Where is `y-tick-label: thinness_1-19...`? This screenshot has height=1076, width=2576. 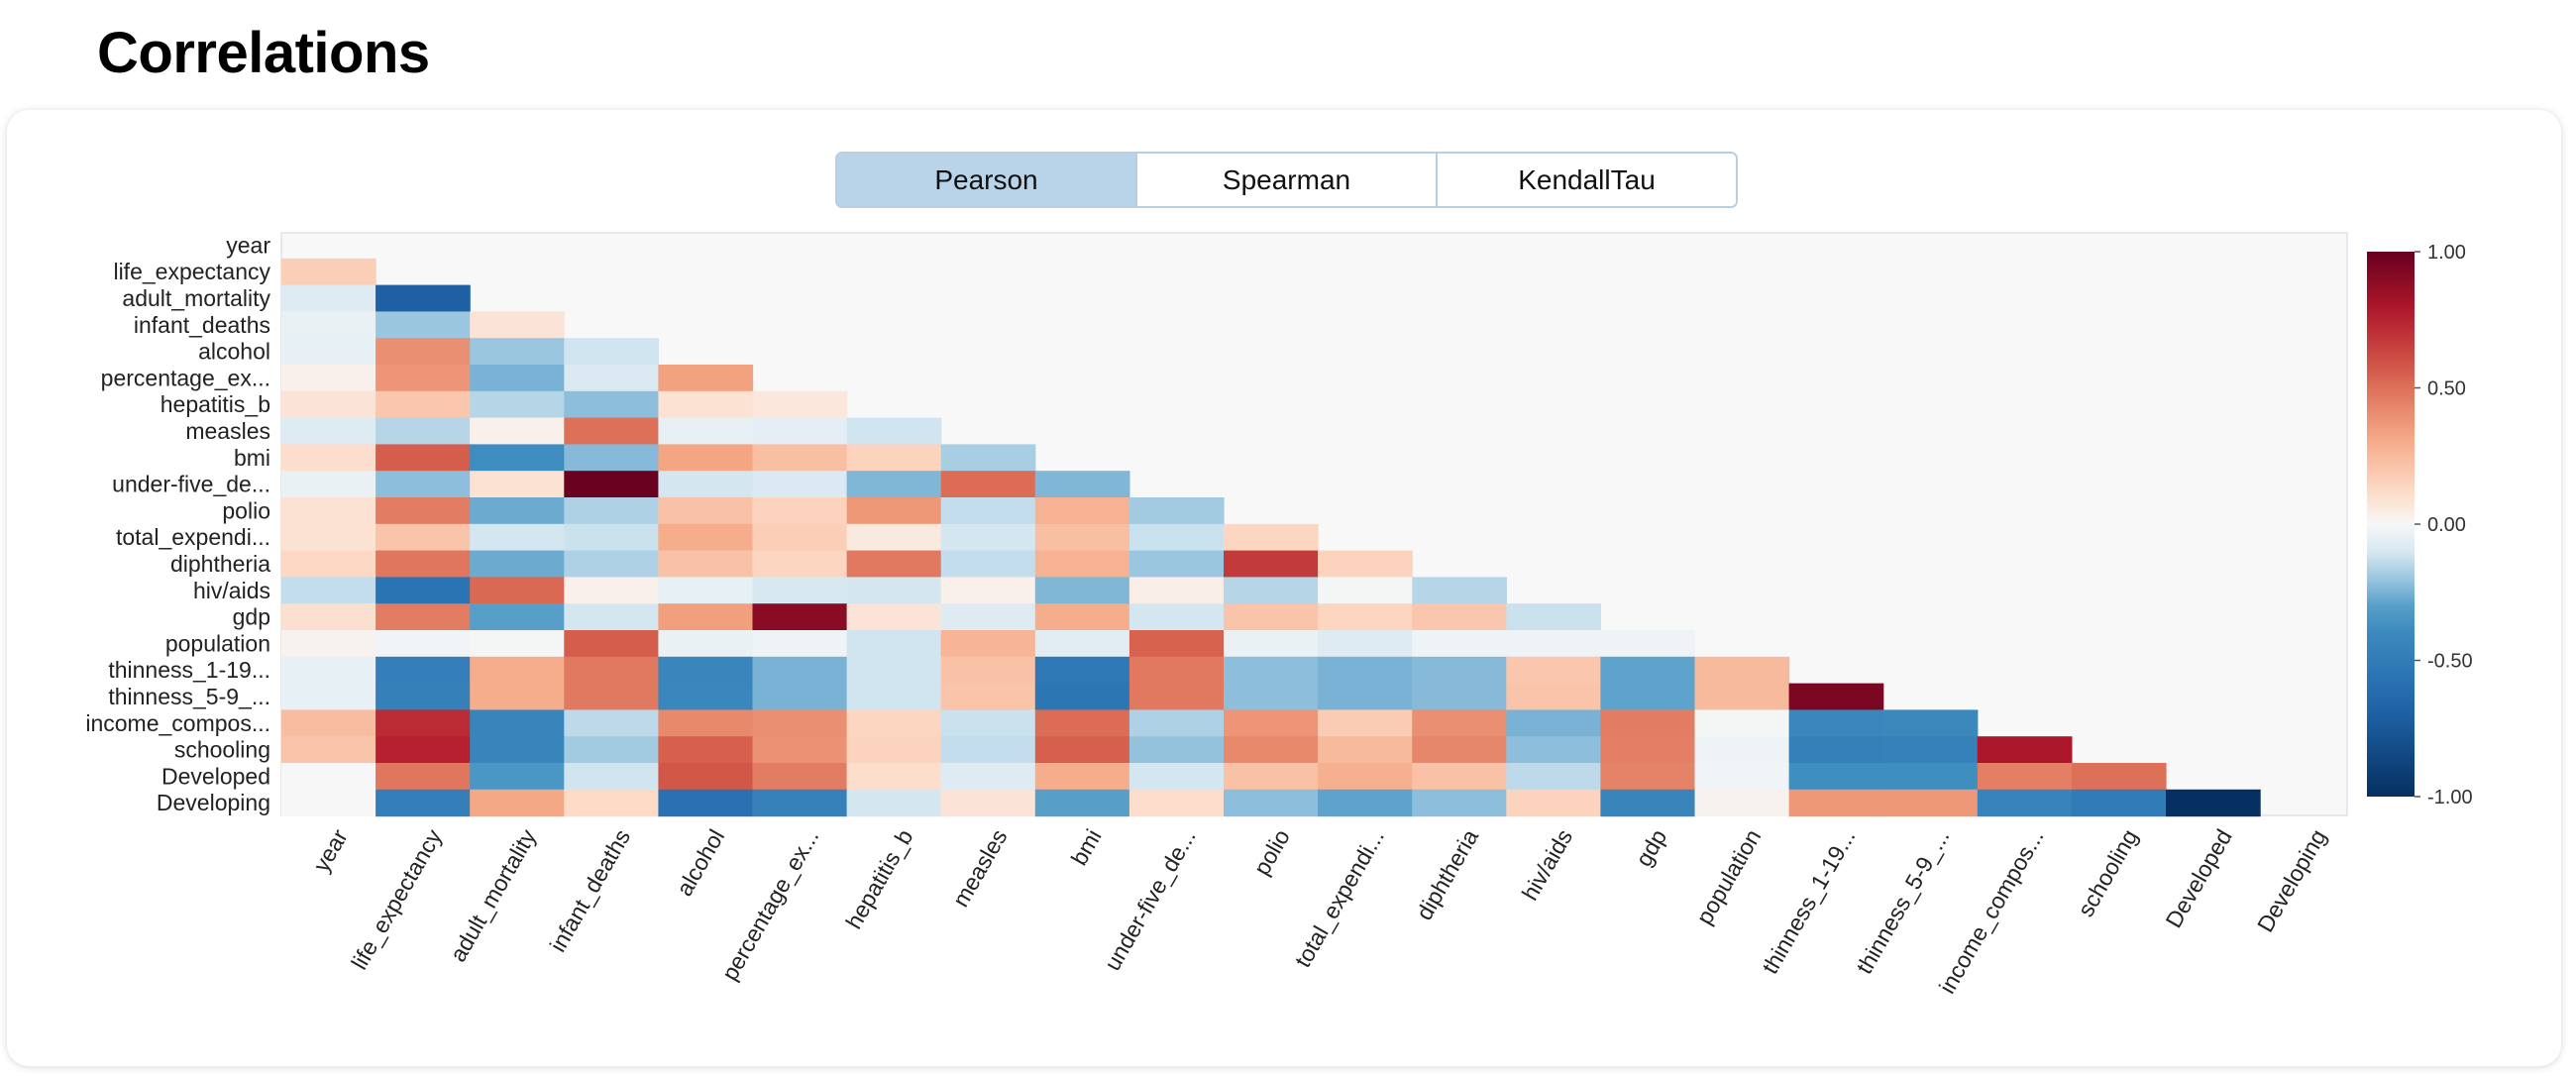 y-tick-label: thinness_1-19... is located at coordinates (189, 670).